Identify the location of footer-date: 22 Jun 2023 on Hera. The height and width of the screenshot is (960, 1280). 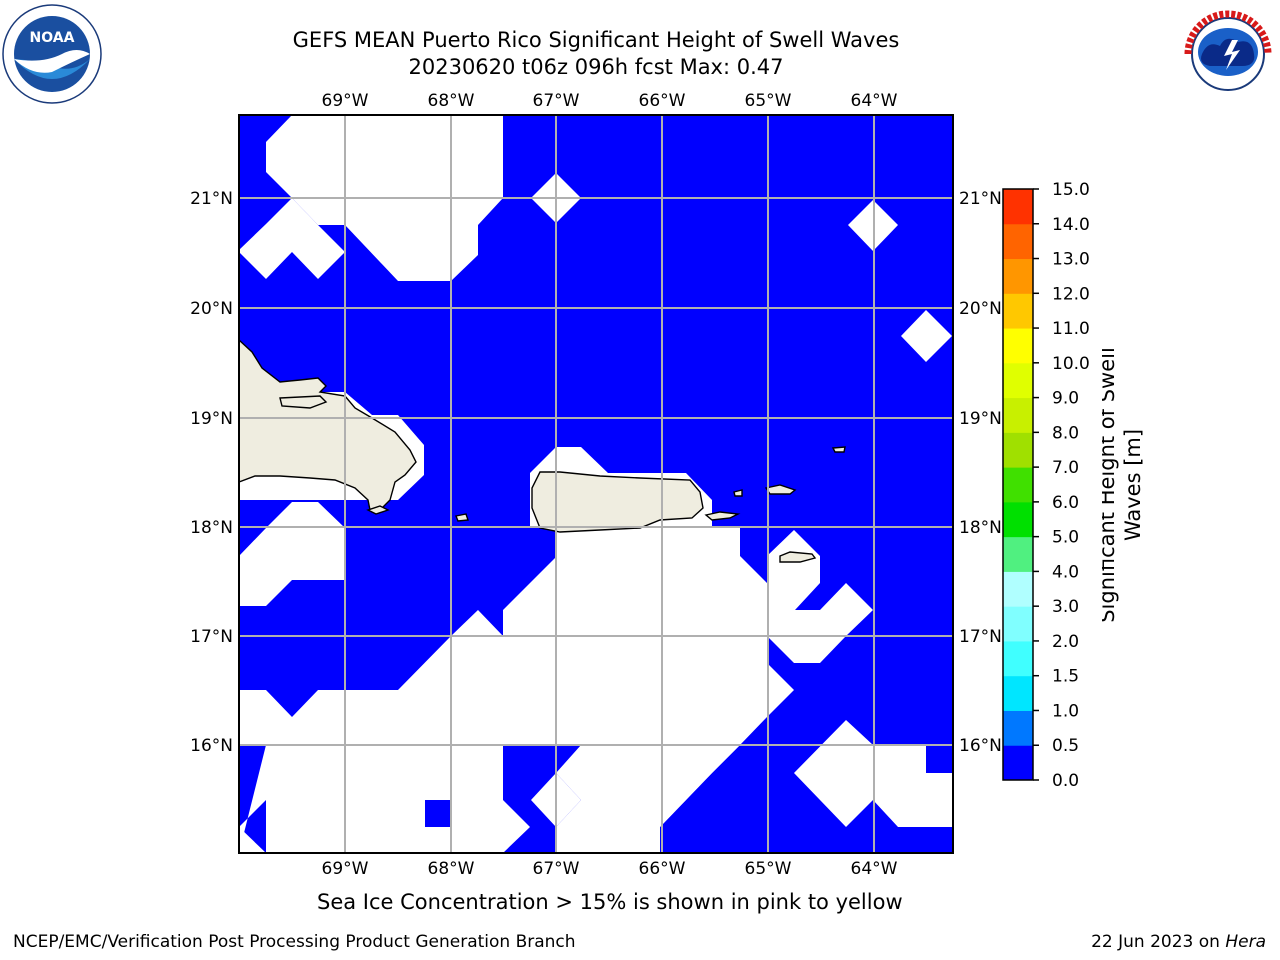
(1178, 942).